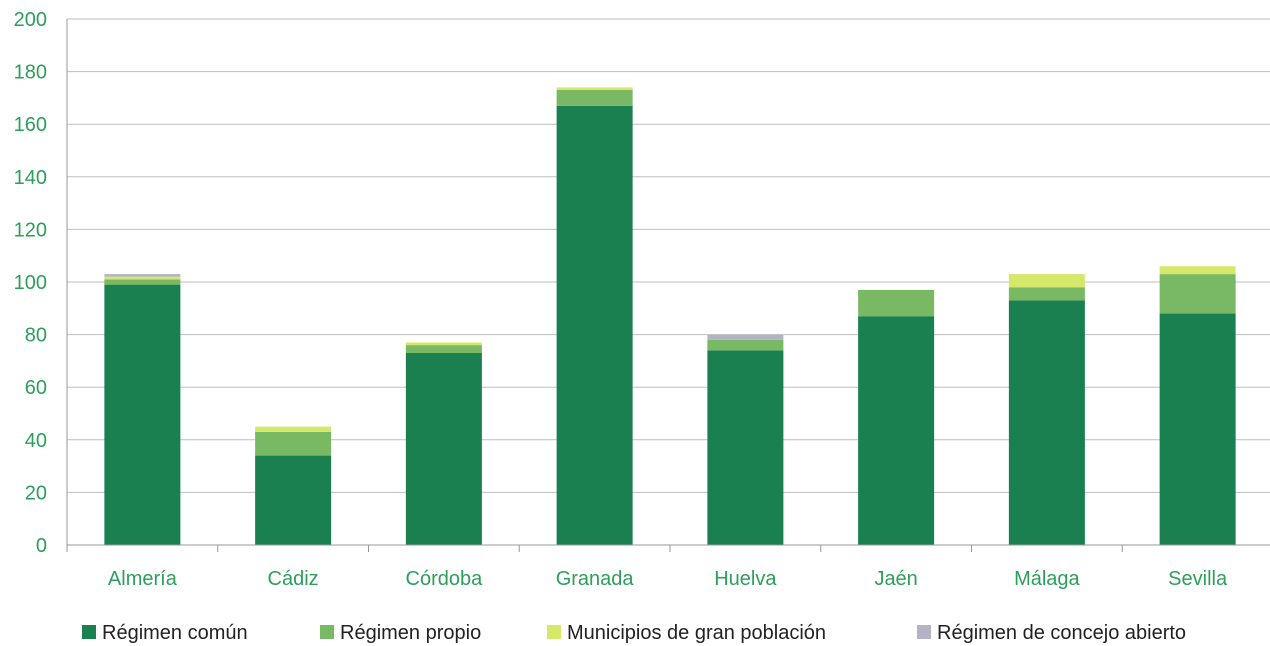 Image resolution: width=1270 pixels, height=646 pixels. I want to click on x-tick-label: Cádiz, so click(293, 579).